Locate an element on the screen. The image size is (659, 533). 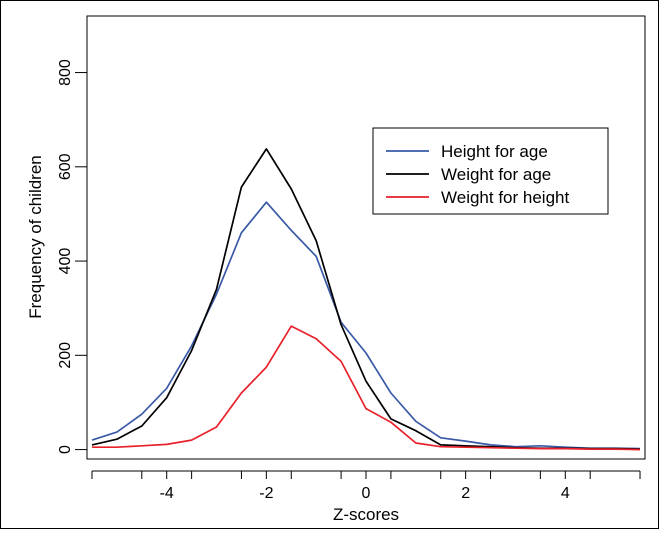
y-tick-label: 200 is located at coordinates (65, 355).